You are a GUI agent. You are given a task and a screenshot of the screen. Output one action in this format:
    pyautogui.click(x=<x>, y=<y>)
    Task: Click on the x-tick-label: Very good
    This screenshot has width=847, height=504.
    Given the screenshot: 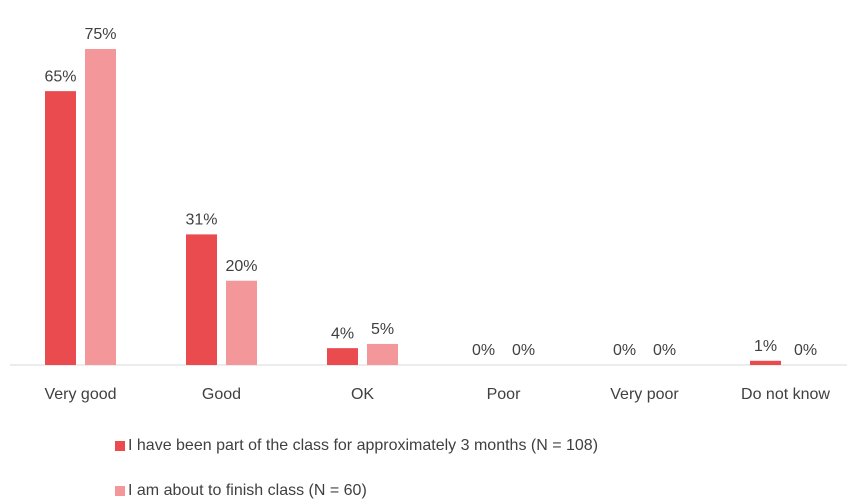 What is the action you would take?
    pyautogui.click(x=80, y=394)
    